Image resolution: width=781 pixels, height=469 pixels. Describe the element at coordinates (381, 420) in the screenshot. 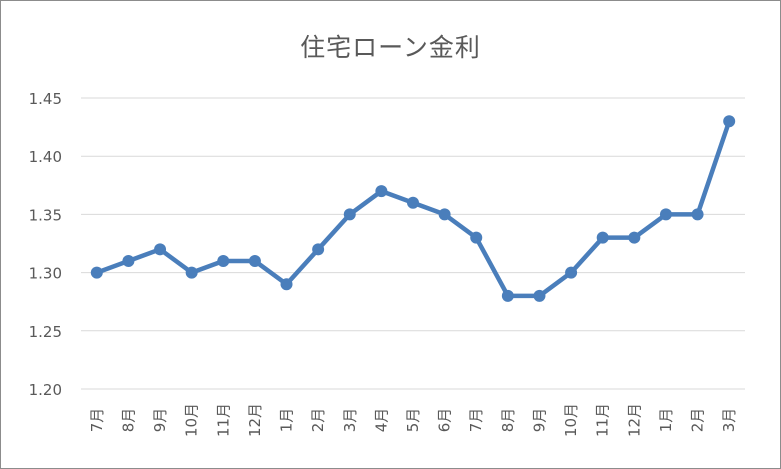

I see `x-tick-label: 4月` at that location.